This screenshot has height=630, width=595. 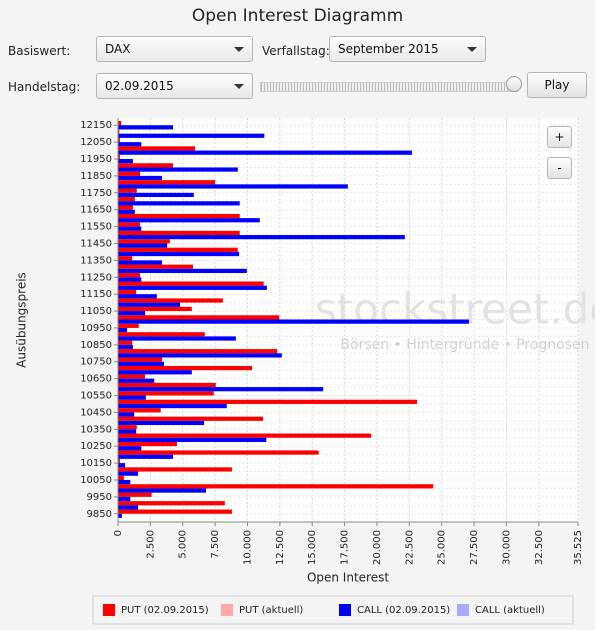 What do you see at coordinates (99, 514) in the screenshot?
I see `y-tick-label: 9850` at bounding box center [99, 514].